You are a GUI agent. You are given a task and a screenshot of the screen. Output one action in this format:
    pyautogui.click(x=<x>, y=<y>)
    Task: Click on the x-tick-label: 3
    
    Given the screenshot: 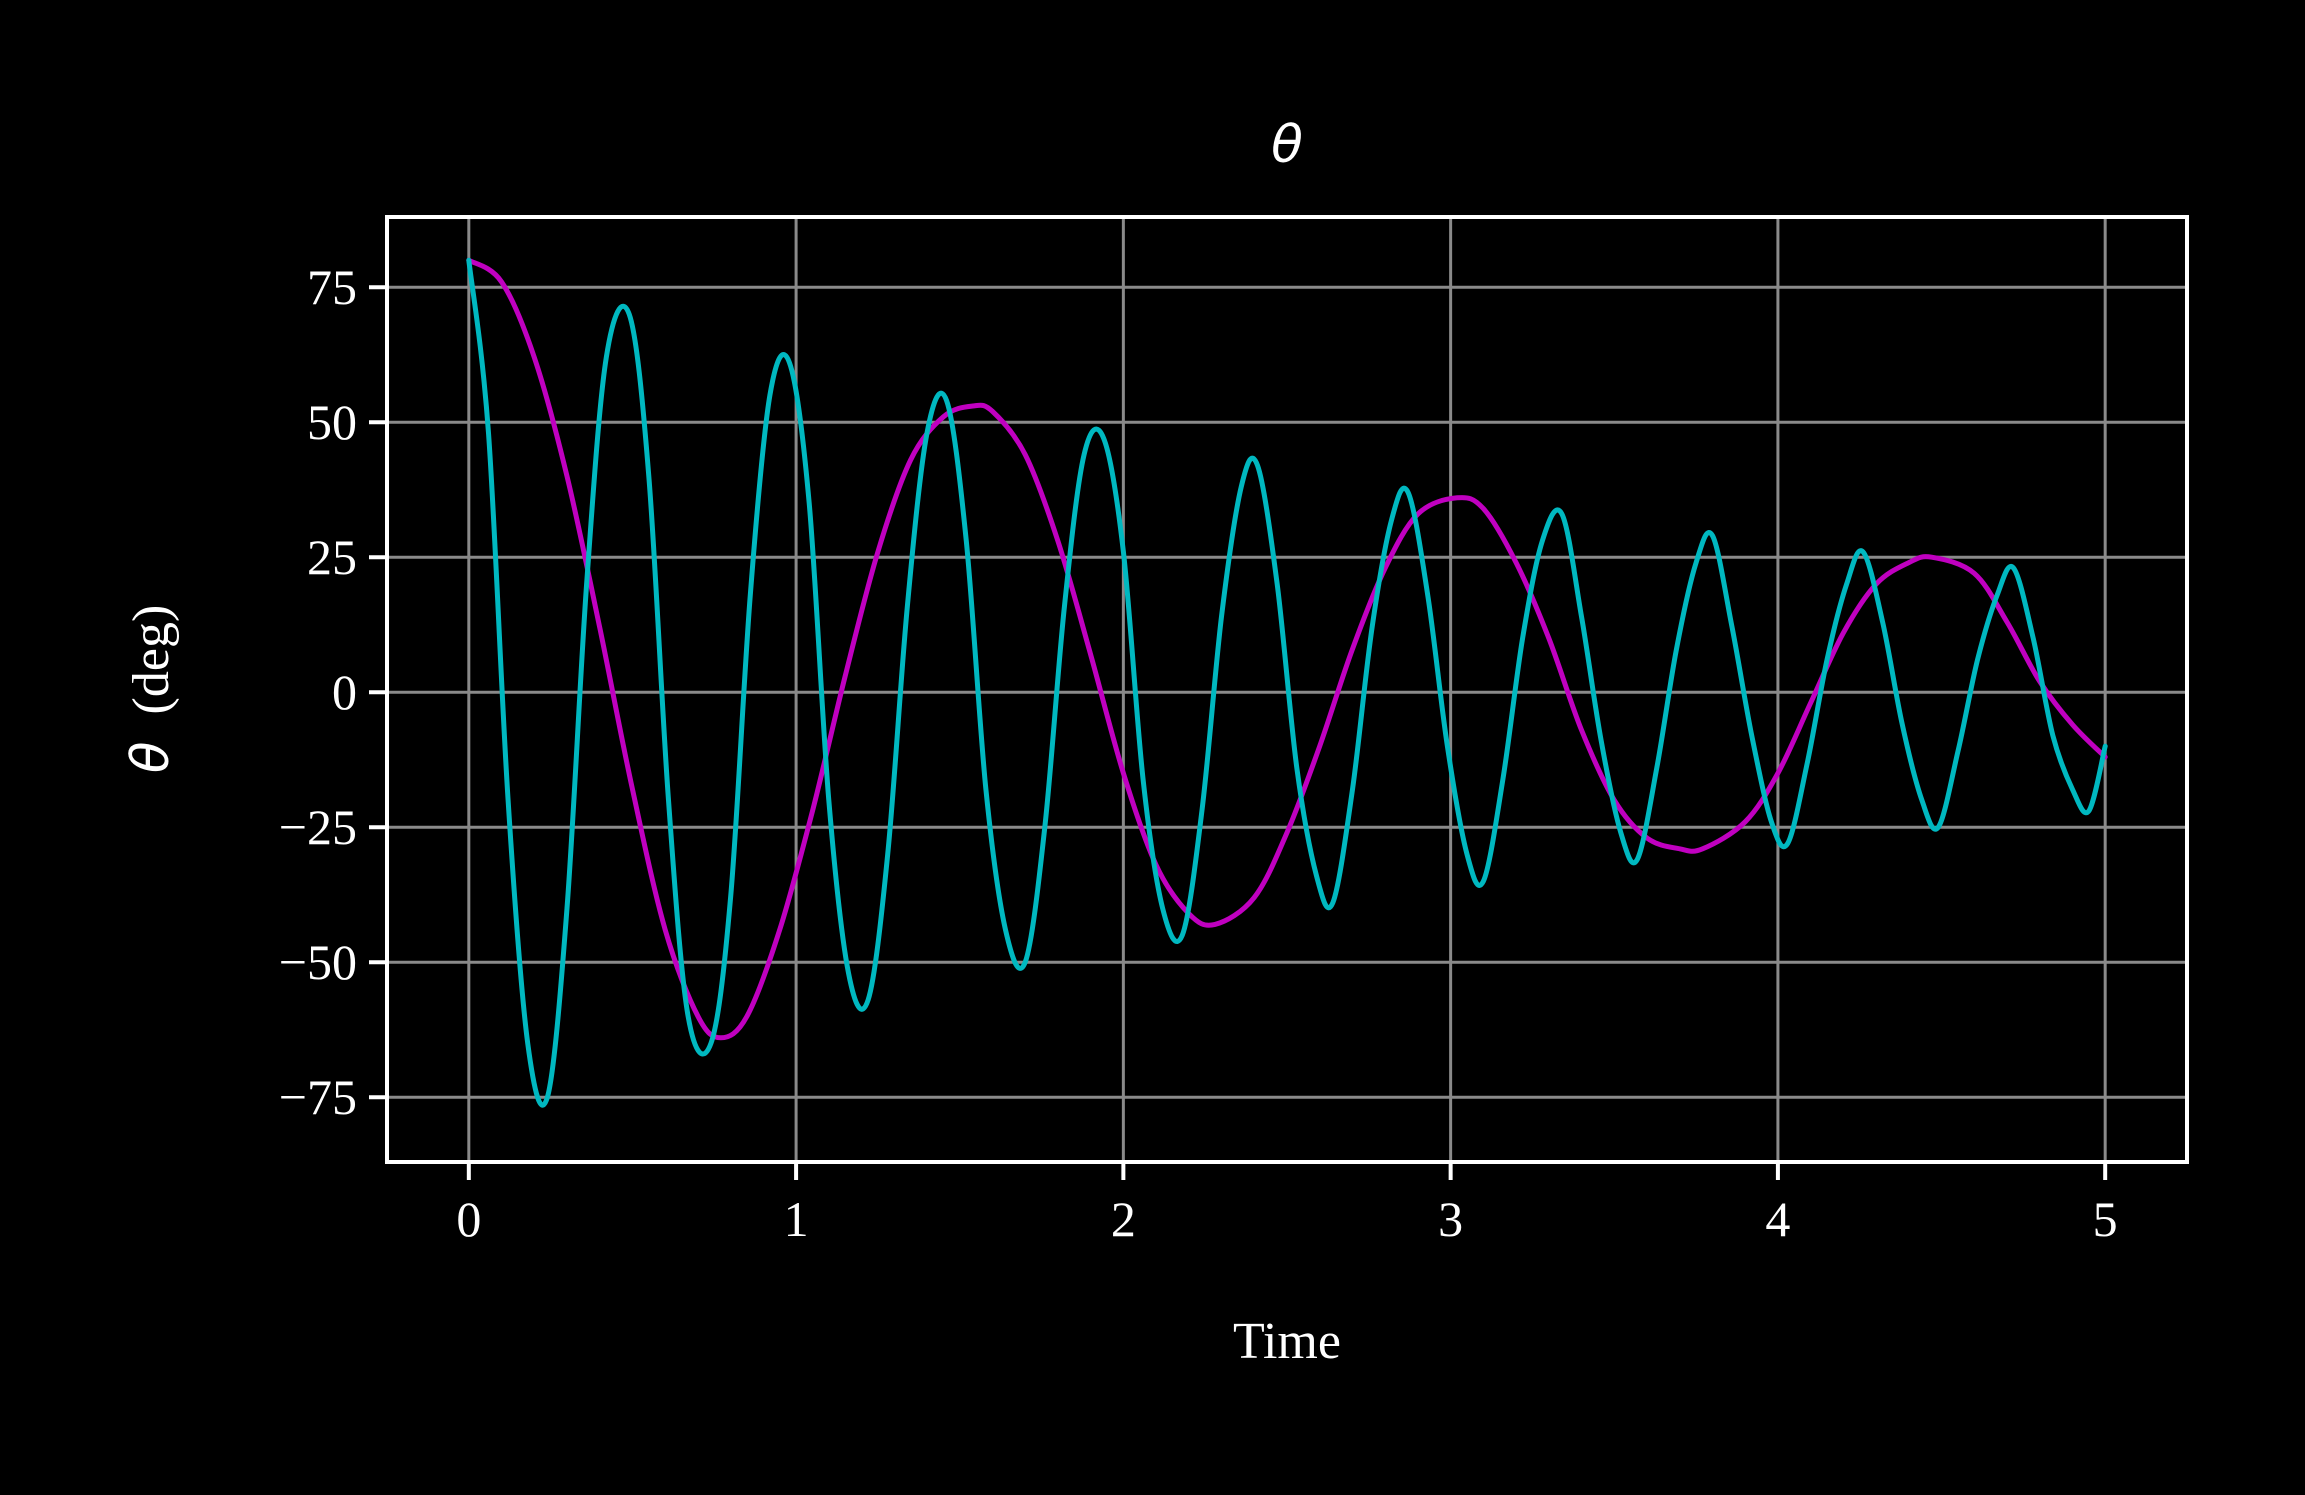 What is the action you would take?
    pyautogui.click(x=1450, y=1219)
    